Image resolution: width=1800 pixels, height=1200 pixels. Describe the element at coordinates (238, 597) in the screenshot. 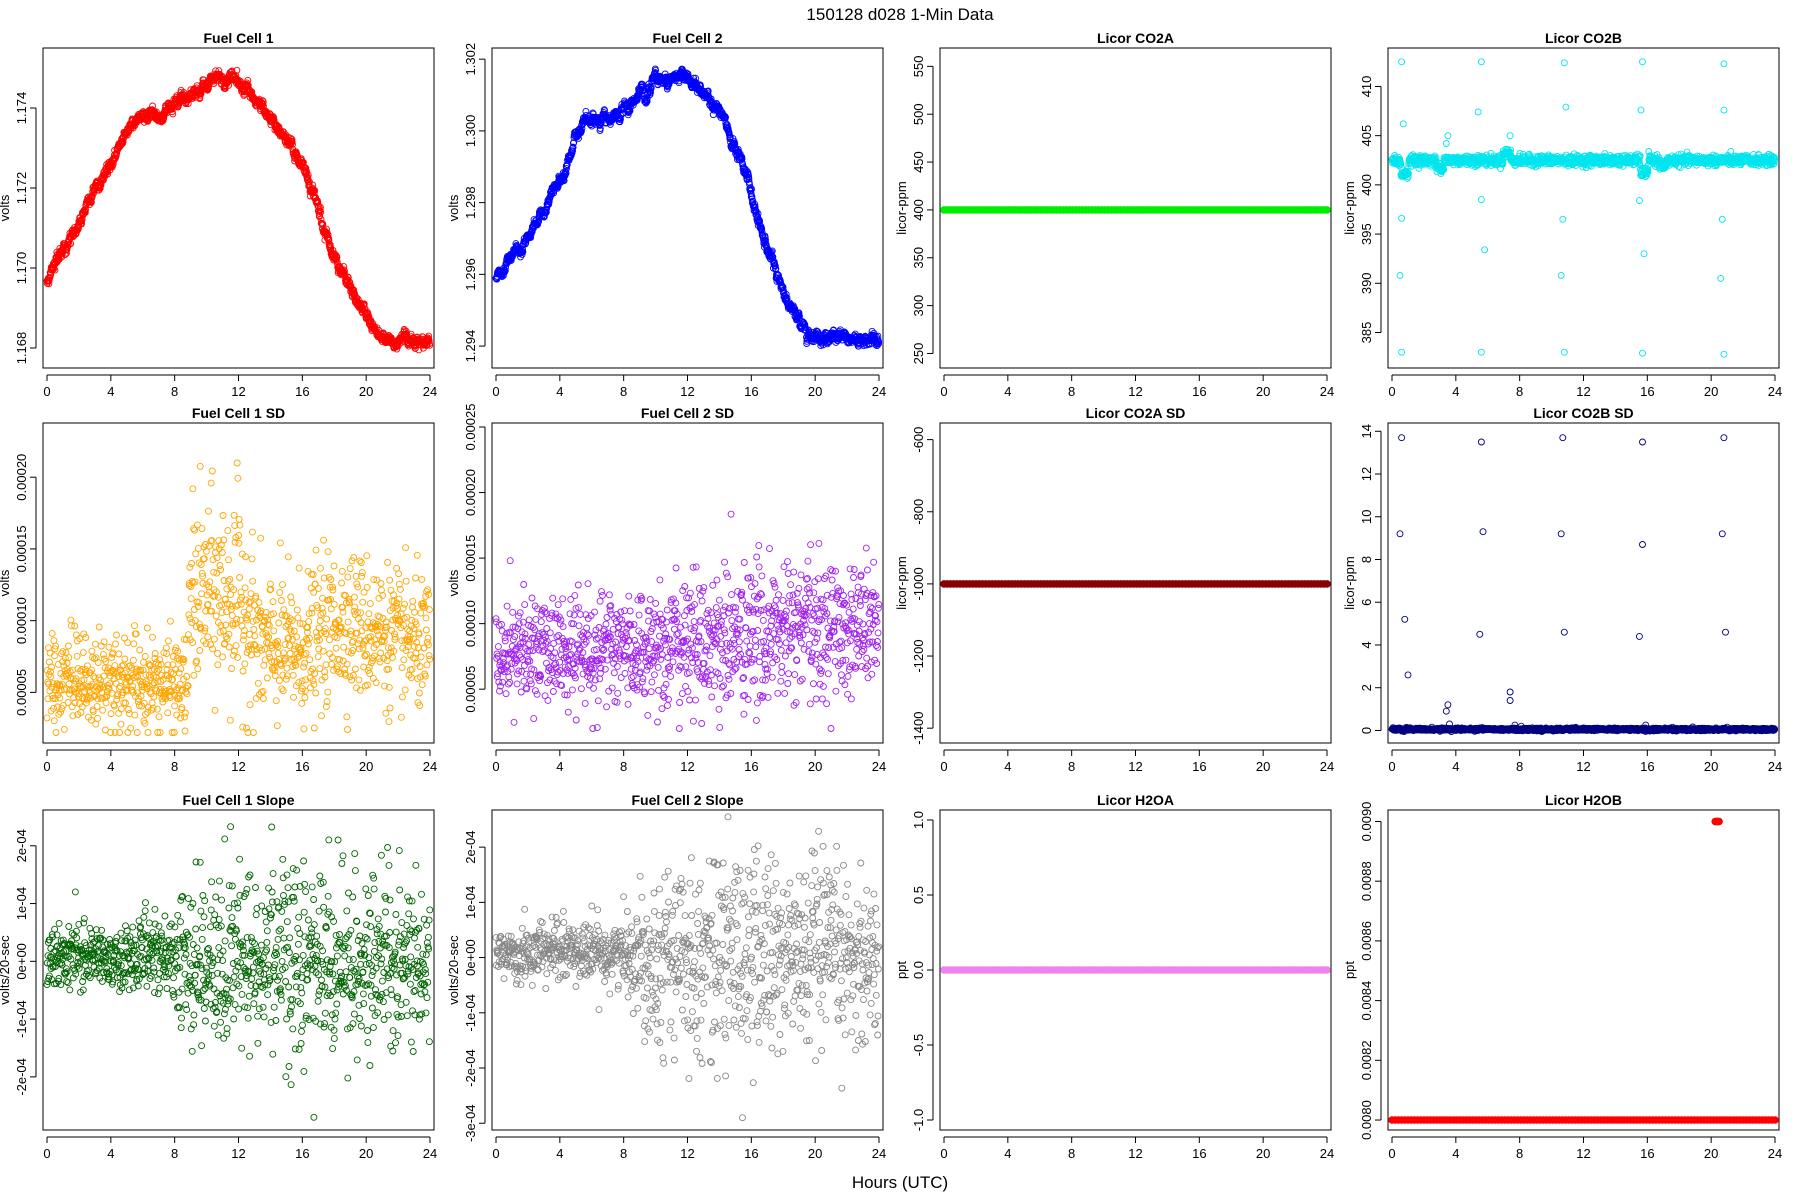

I see `data-points` at that location.